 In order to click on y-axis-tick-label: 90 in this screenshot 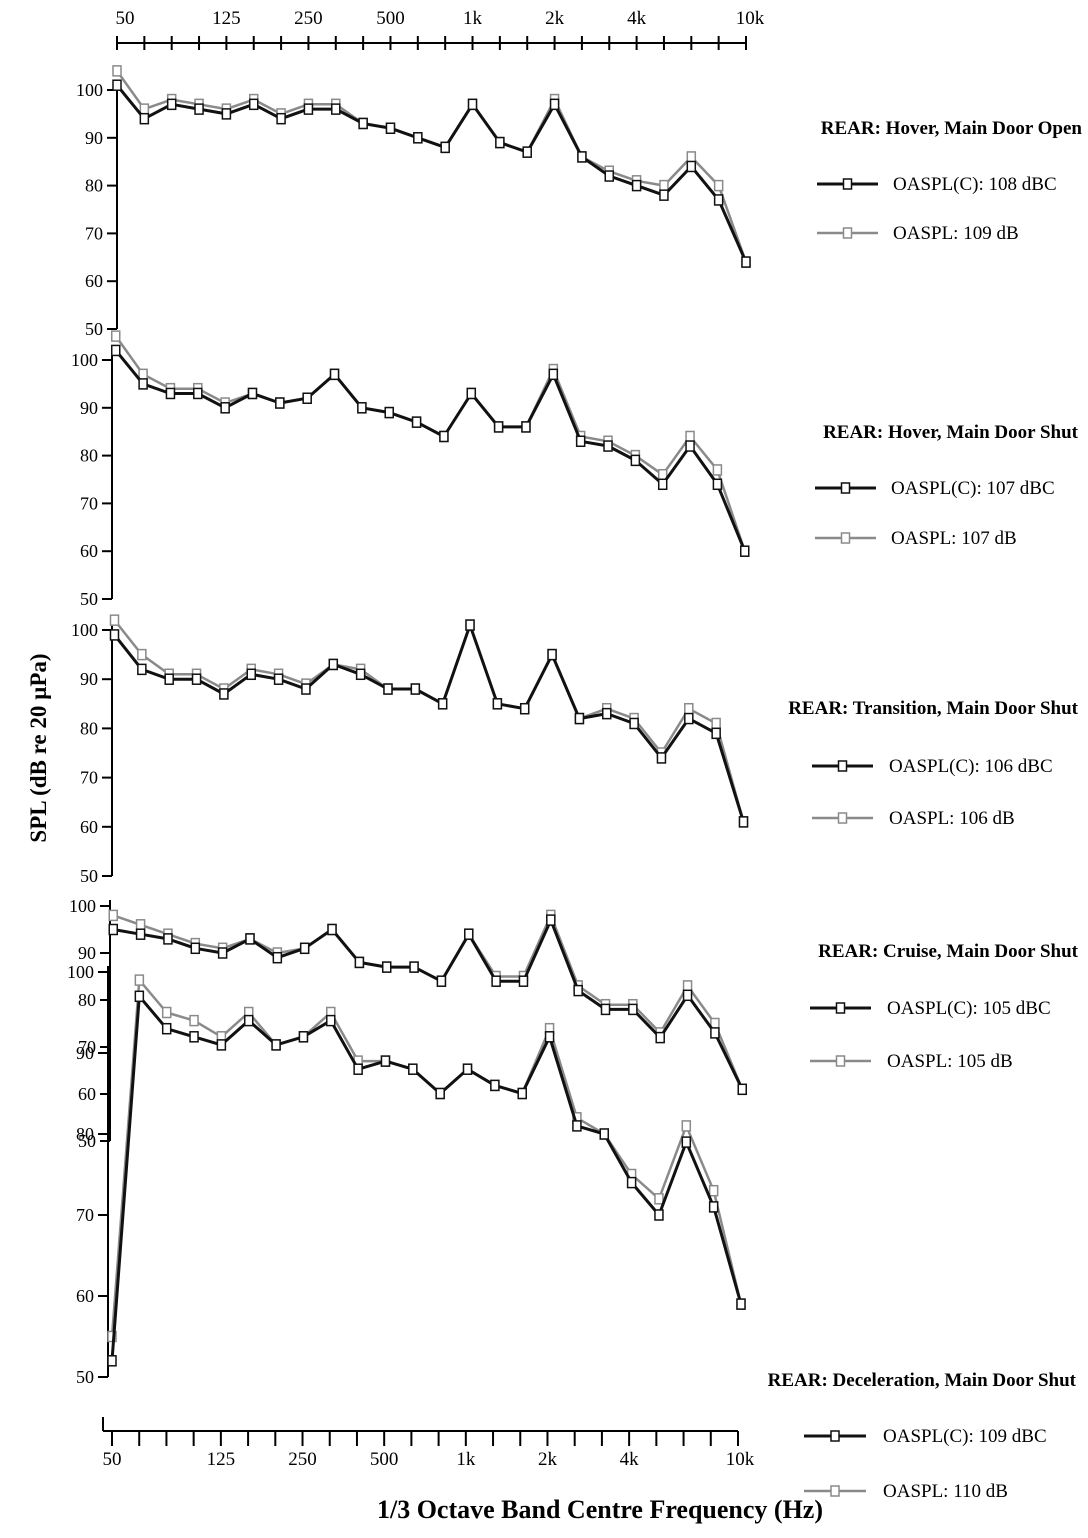, I will do `click(89, 408)`.